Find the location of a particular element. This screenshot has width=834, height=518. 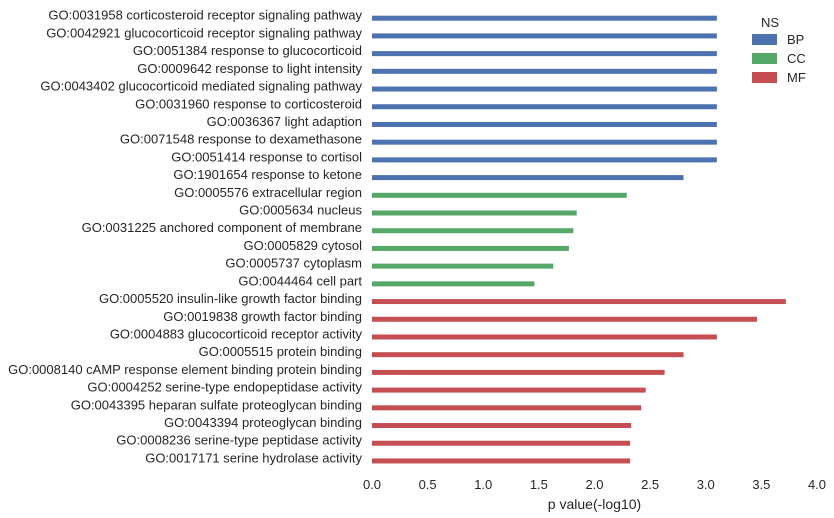

y-tick-label: GO:0019838 growth factor binding is located at coordinates (262, 316).